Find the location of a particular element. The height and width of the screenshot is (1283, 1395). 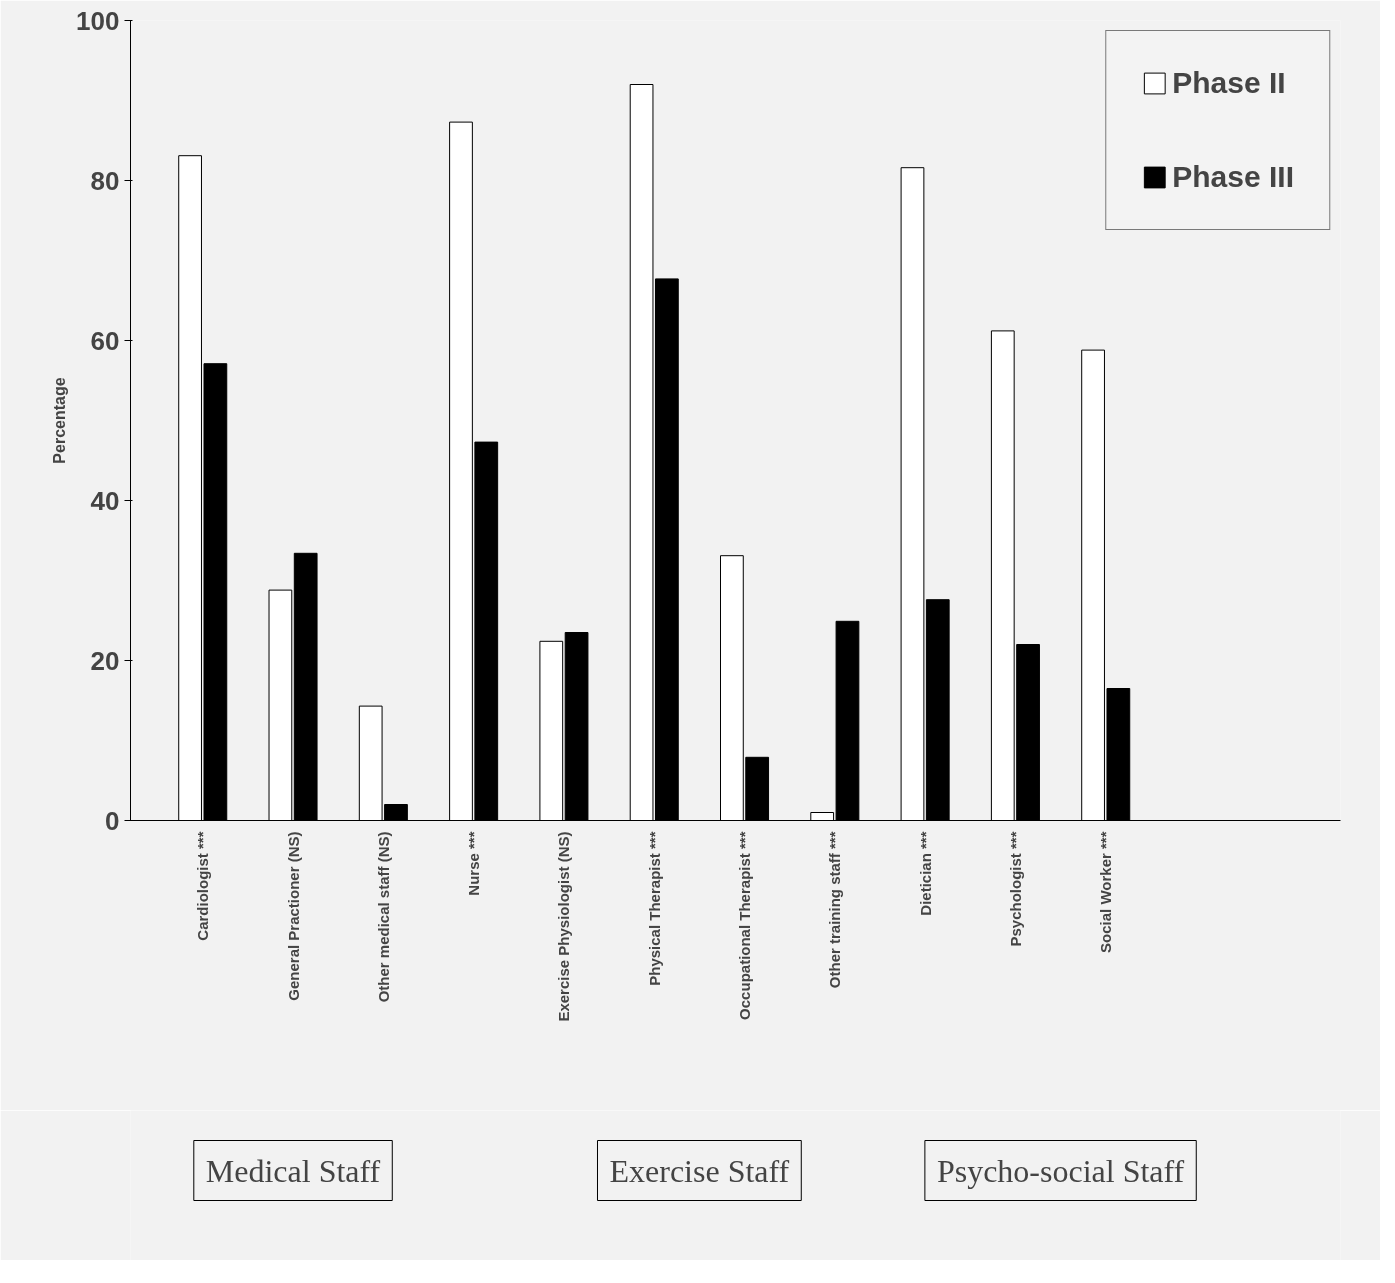

x-tick-label: Cardiologist *** is located at coordinates (203, 886).